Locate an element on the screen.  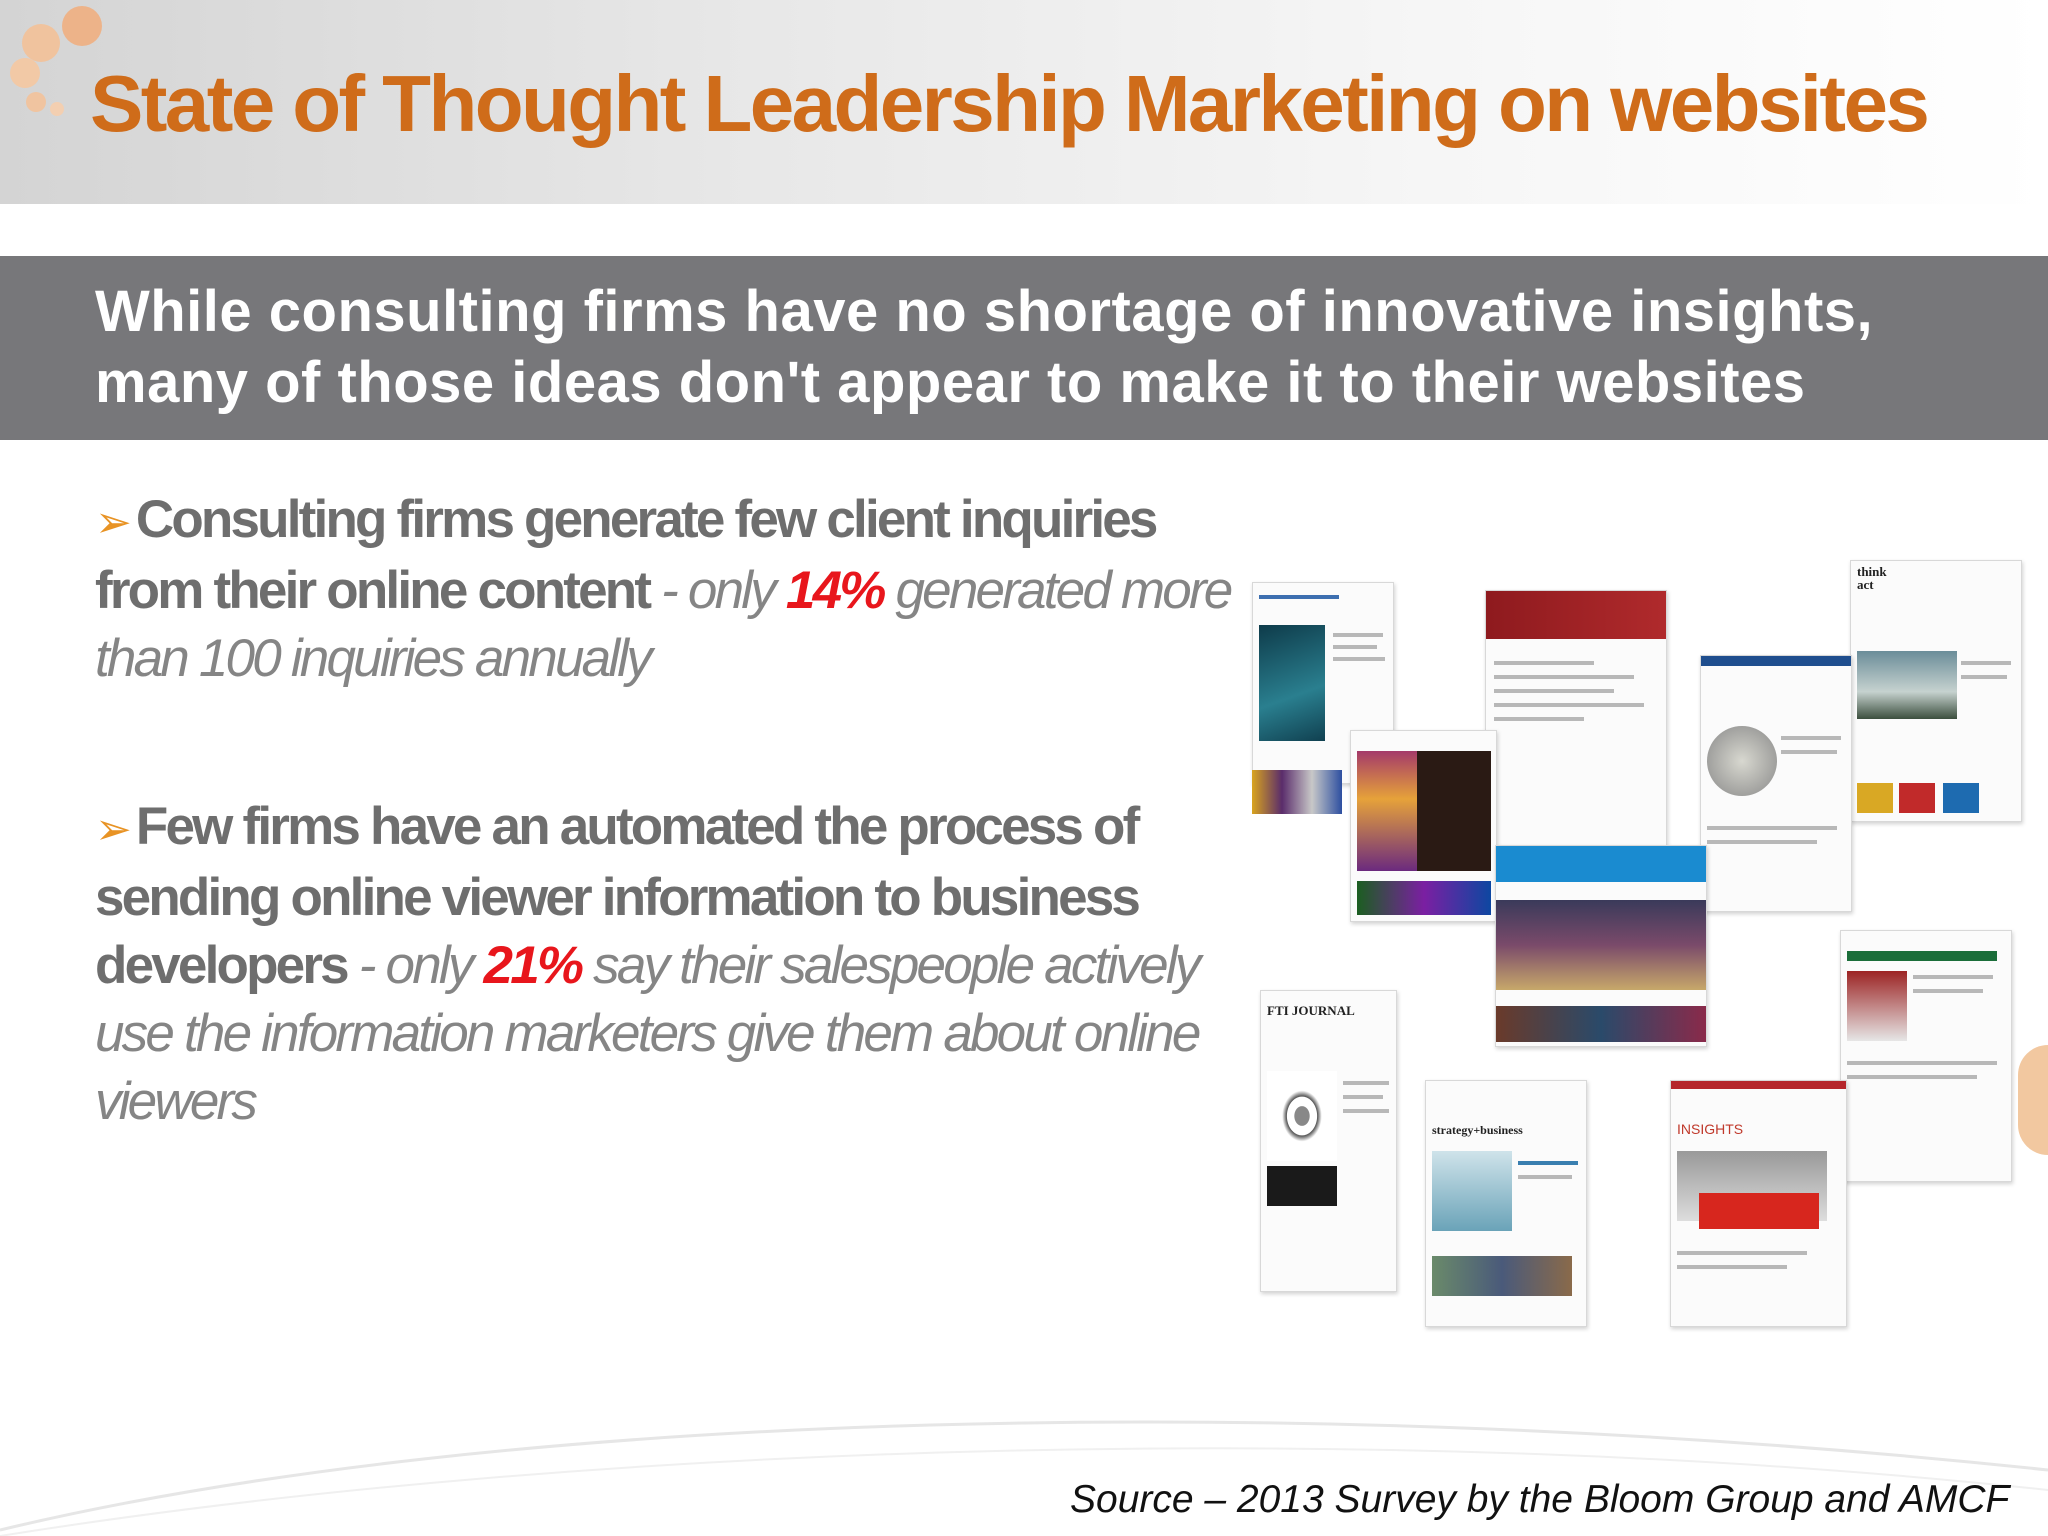
bullet-stat: 14% is located at coordinates (835, 590).